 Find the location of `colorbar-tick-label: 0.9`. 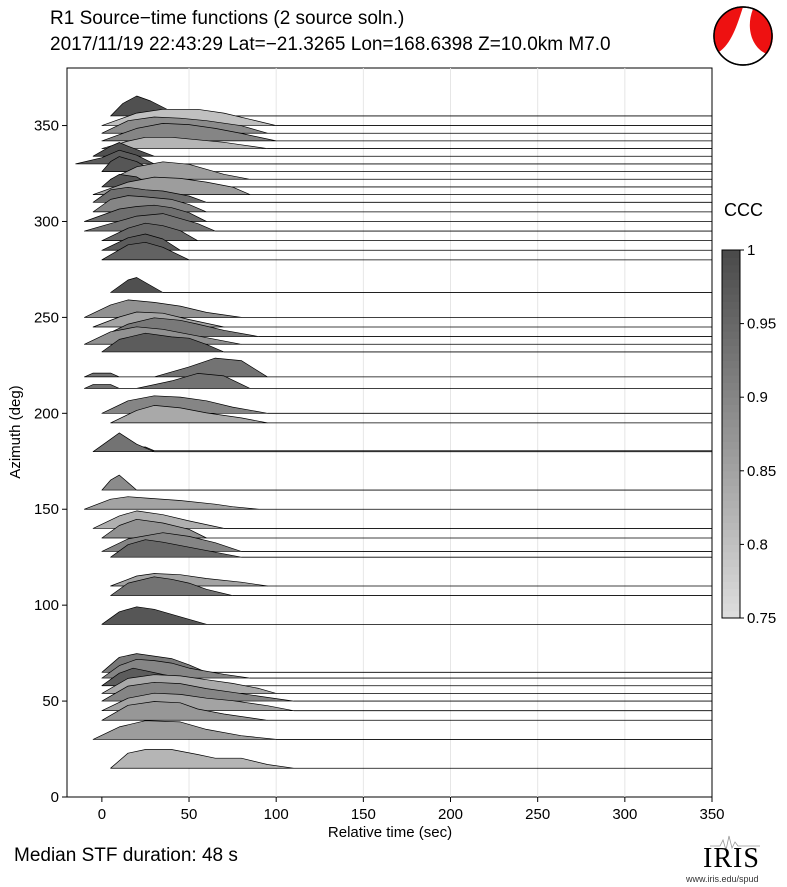

colorbar-tick-label: 0.9 is located at coordinates (757, 397).